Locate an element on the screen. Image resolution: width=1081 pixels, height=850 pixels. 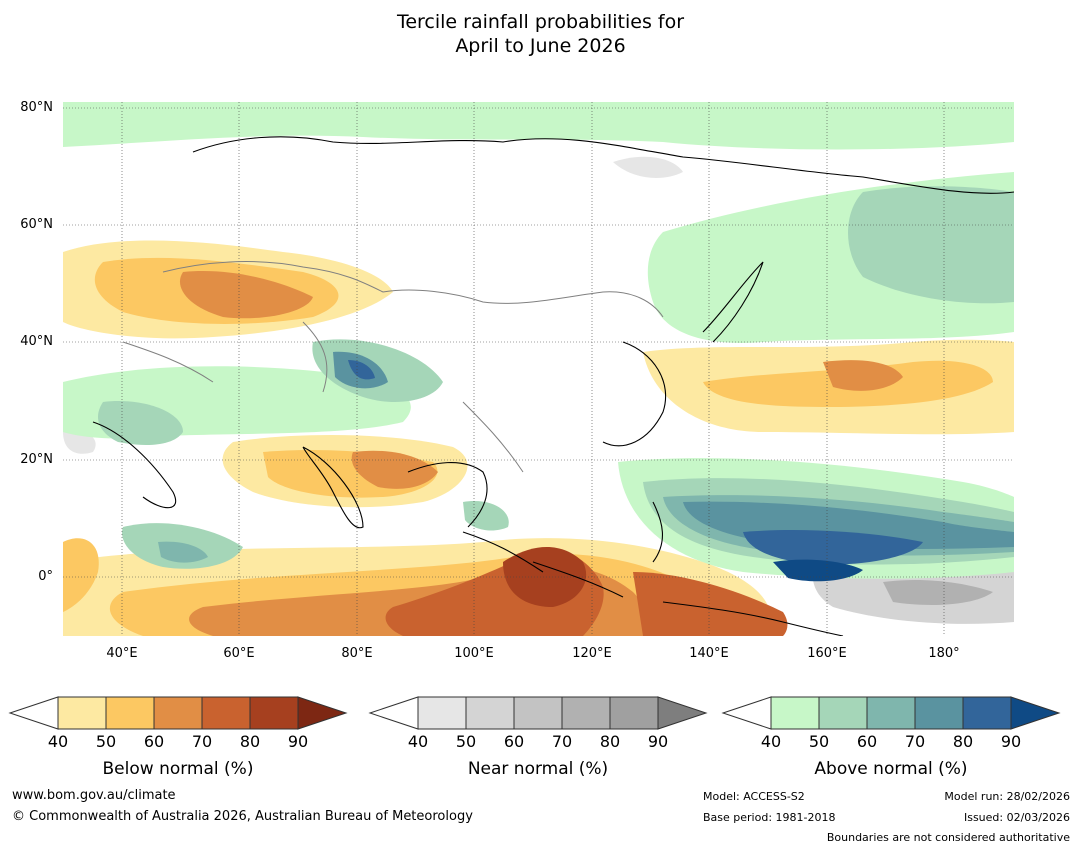
title-line-2: April to June 2026 is located at coordinates (540, 46).